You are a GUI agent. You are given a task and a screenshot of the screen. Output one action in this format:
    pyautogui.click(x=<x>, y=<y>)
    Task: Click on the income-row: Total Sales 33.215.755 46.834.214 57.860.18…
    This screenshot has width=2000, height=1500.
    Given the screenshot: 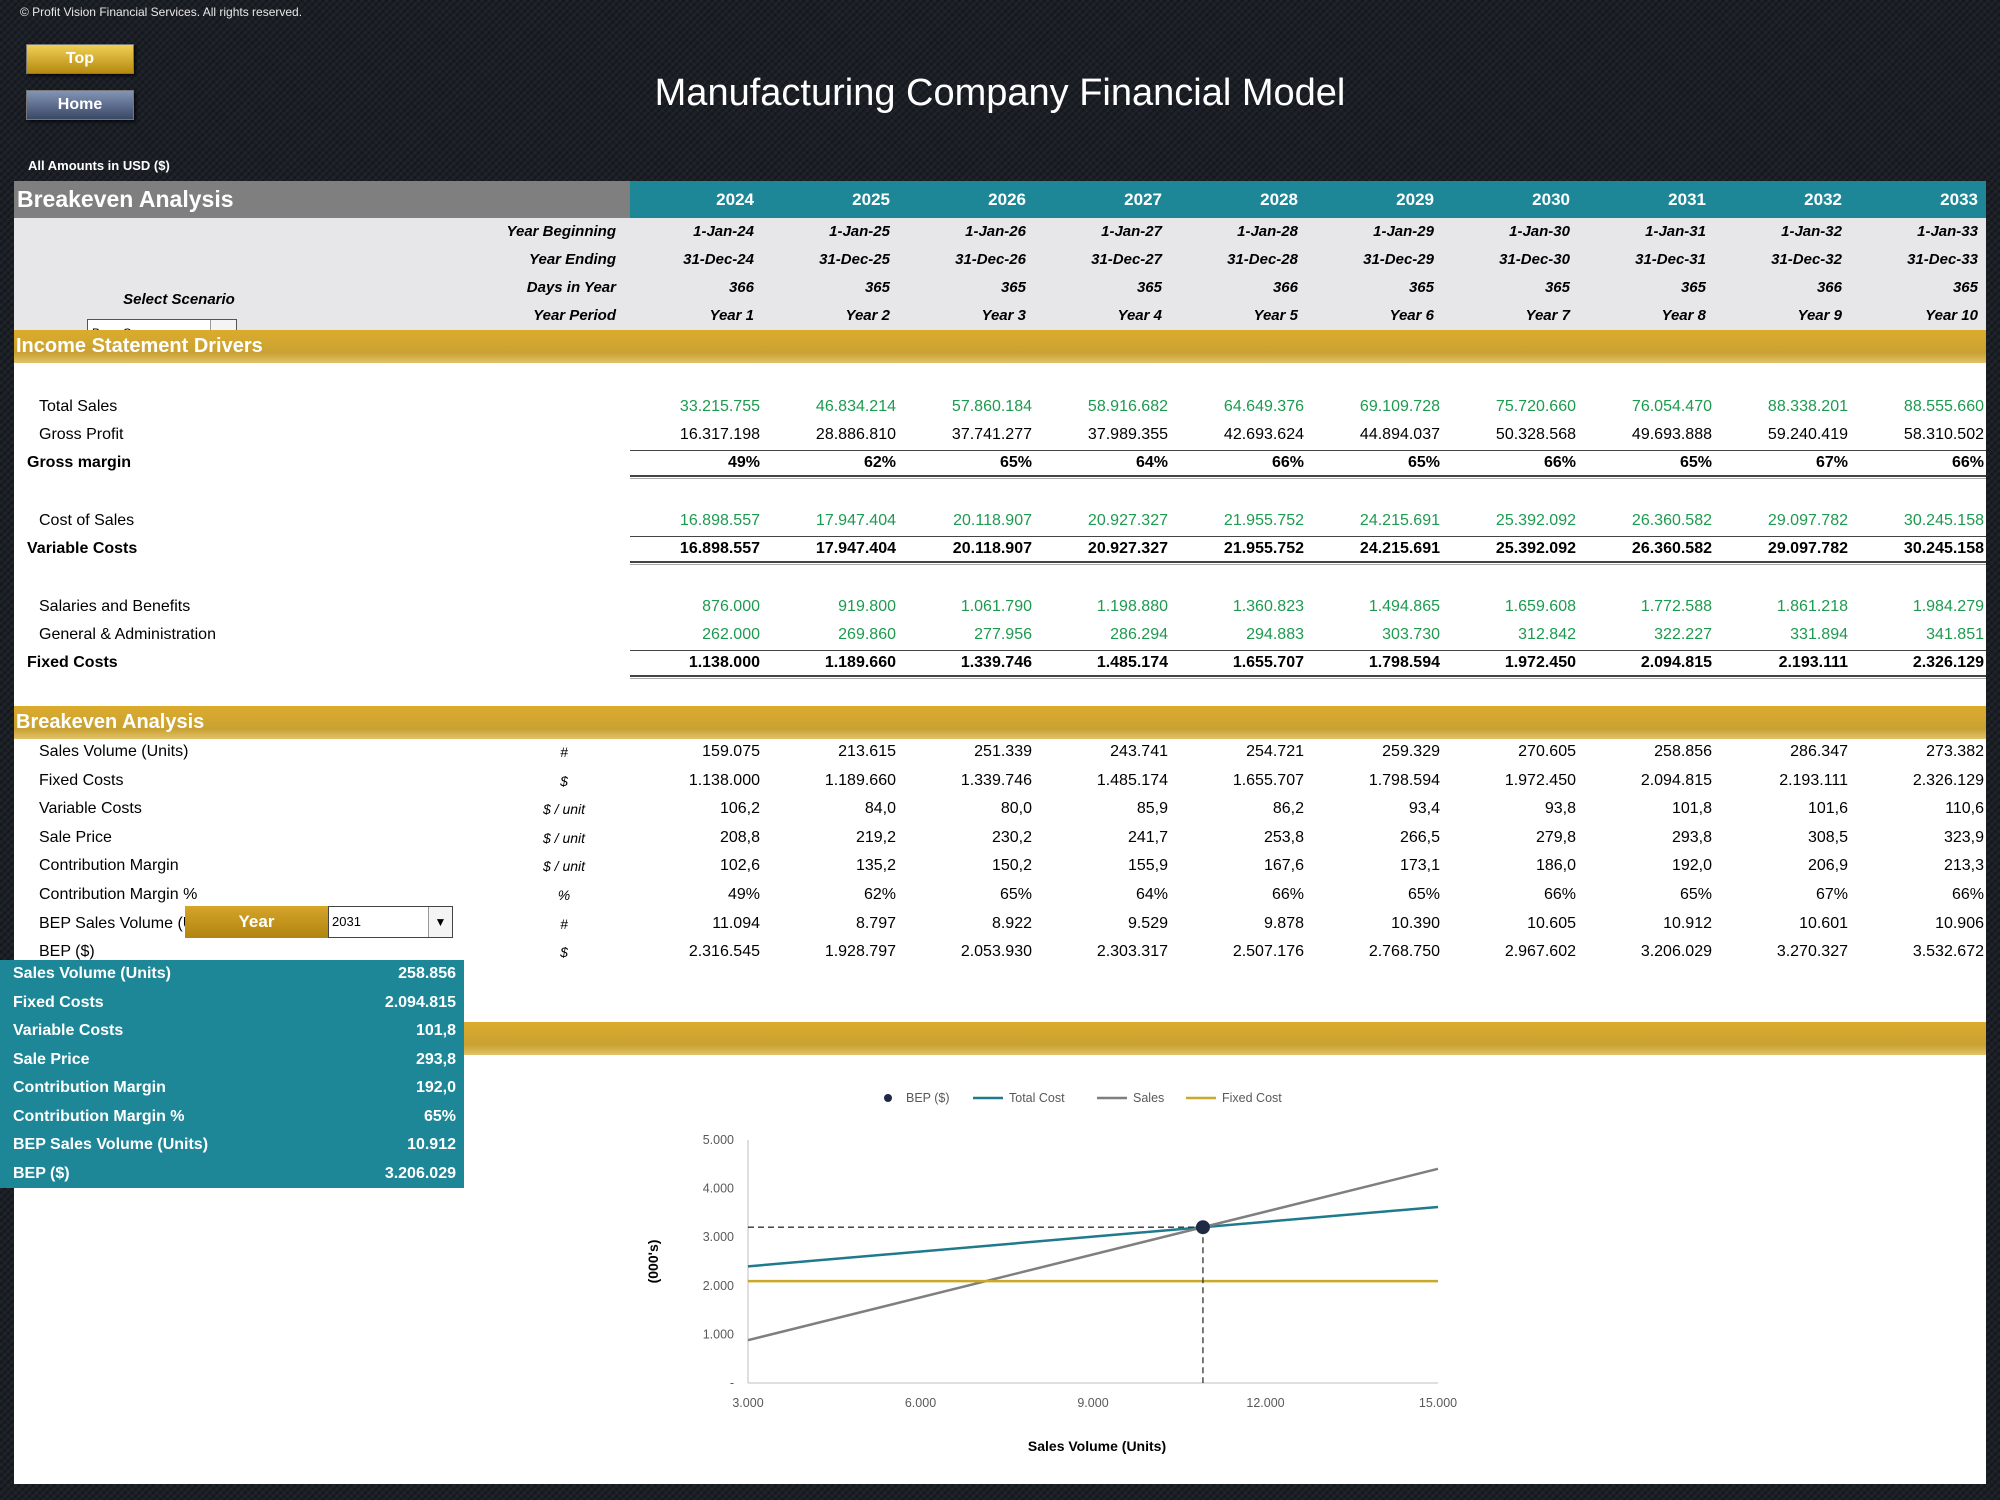 What is the action you would take?
    pyautogui.click(x=1000, y=407)
    